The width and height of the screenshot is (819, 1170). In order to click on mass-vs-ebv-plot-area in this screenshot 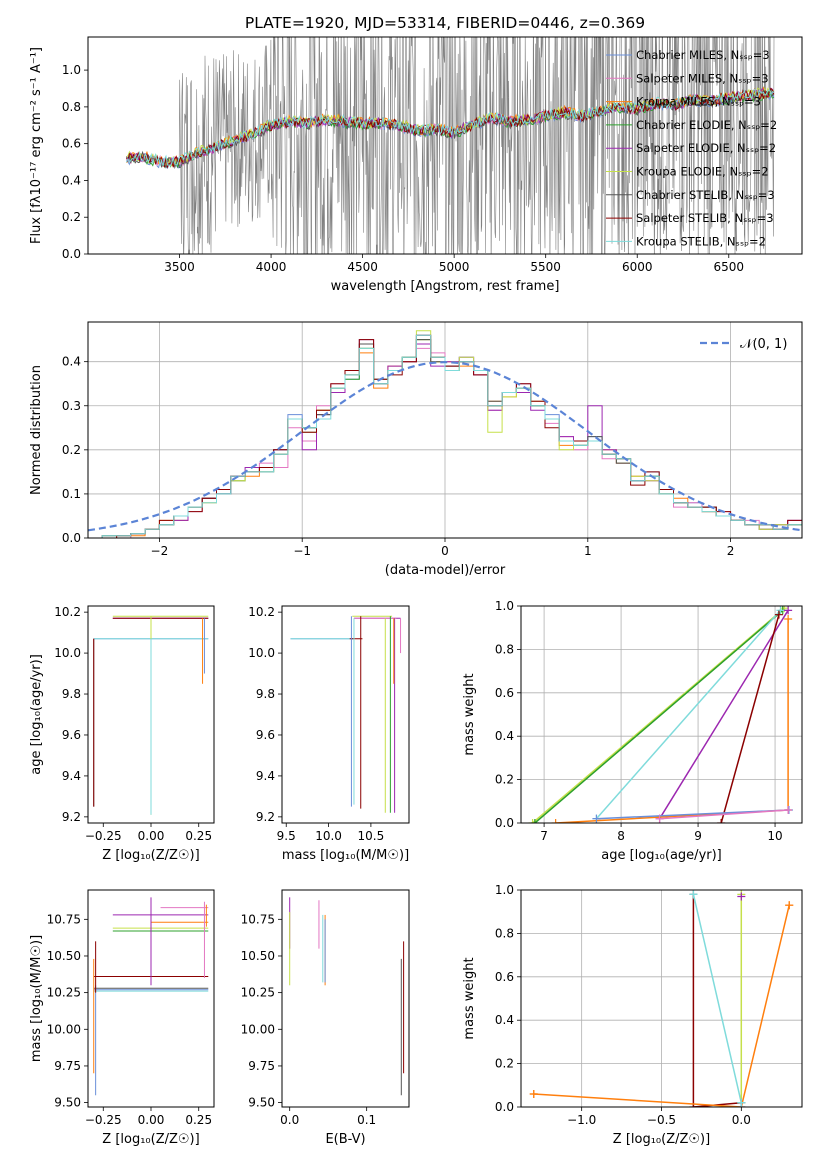, I will do `click(347, 996)`.